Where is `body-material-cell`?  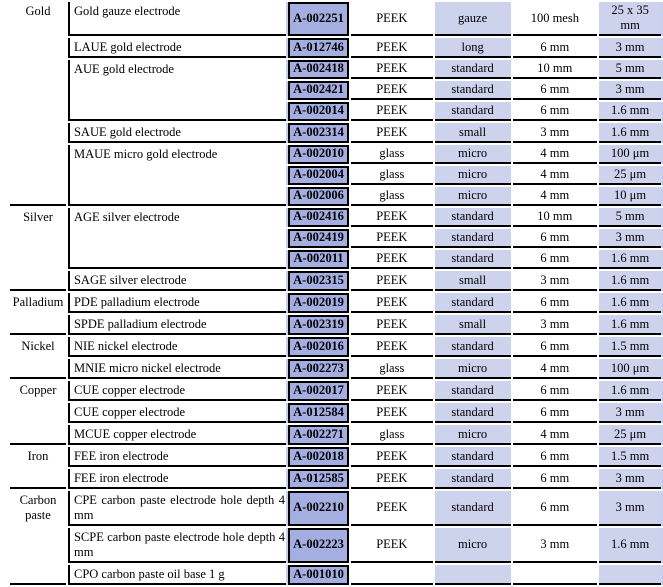
body-material-cell is located at coordinates (391, 575).